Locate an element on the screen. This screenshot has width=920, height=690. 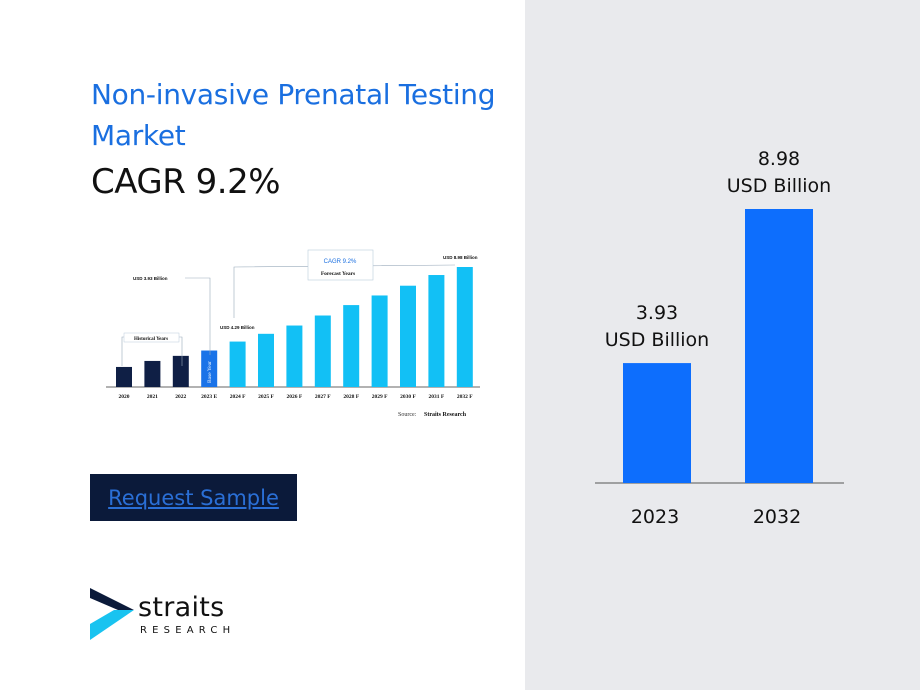
x-tick-label: 2023 is located at coordinates (655, 517).